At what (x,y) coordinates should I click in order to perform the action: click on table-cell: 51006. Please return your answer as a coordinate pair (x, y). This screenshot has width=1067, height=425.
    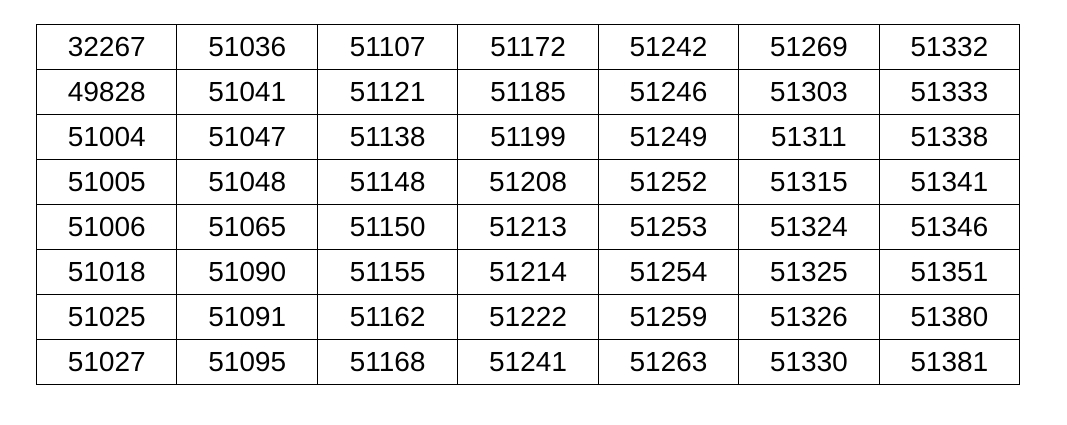
    Looking at the image, I should click on (106, 227).